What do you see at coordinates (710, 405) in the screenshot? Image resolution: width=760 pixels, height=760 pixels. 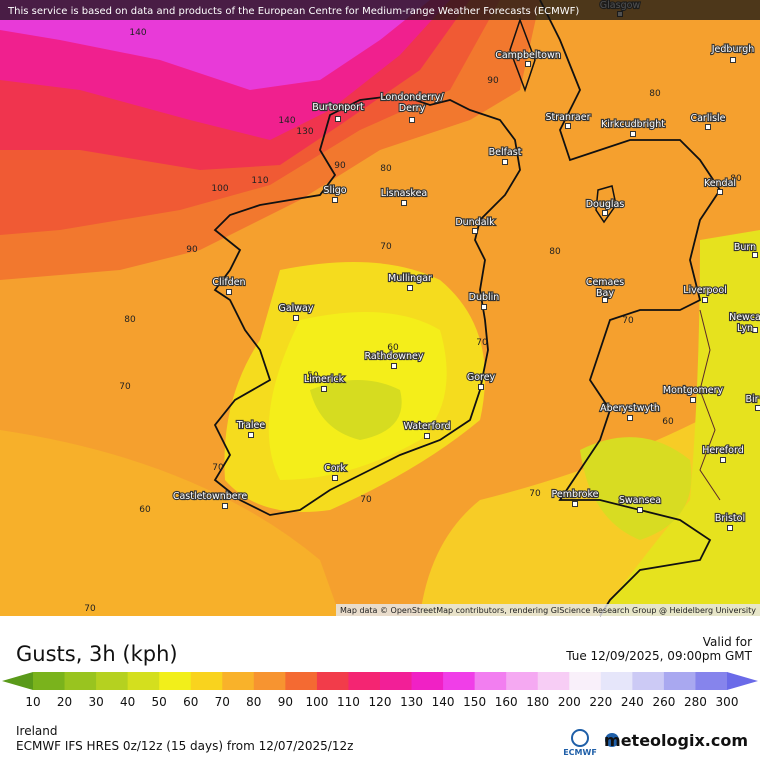 I see `border` at bounding box center [710, 405].